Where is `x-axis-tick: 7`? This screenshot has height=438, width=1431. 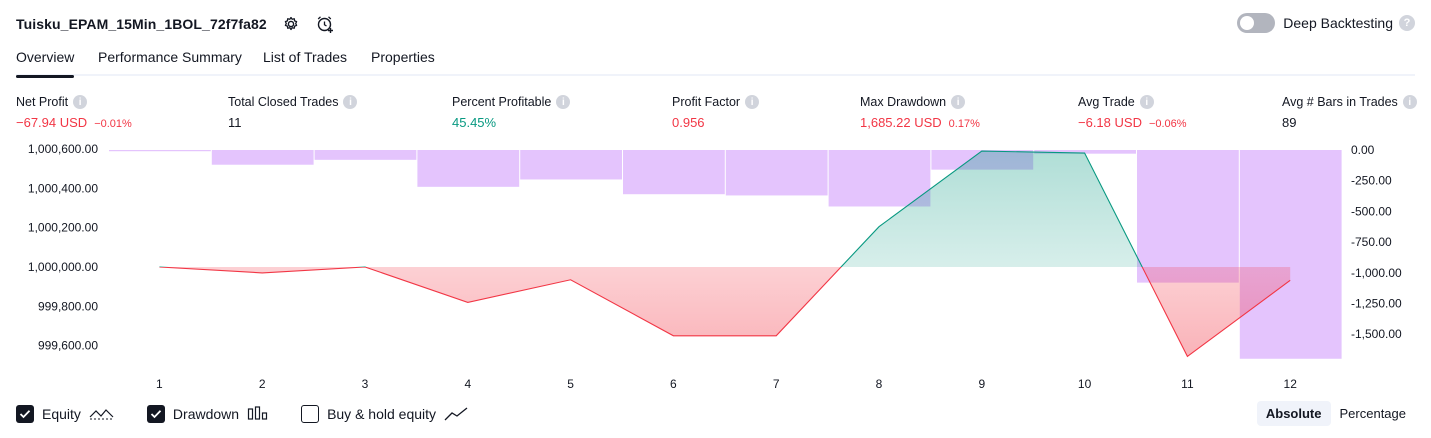
x-axis-tick: 7 is located at coordinates (776, 384).